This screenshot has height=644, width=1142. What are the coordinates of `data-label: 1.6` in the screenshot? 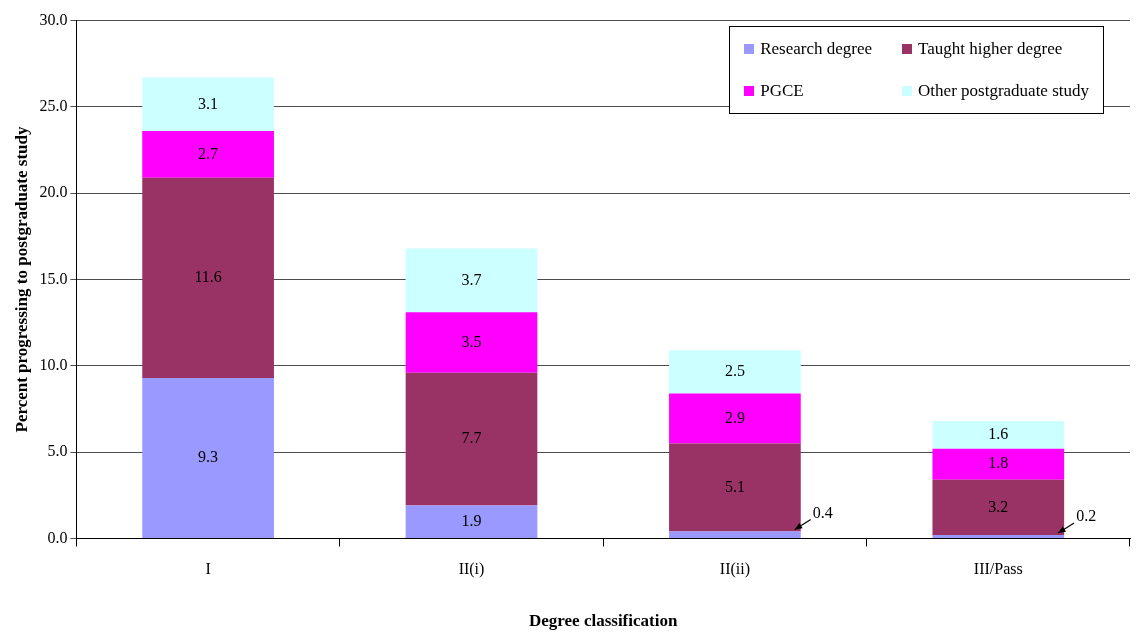 It's located at (998, 434).